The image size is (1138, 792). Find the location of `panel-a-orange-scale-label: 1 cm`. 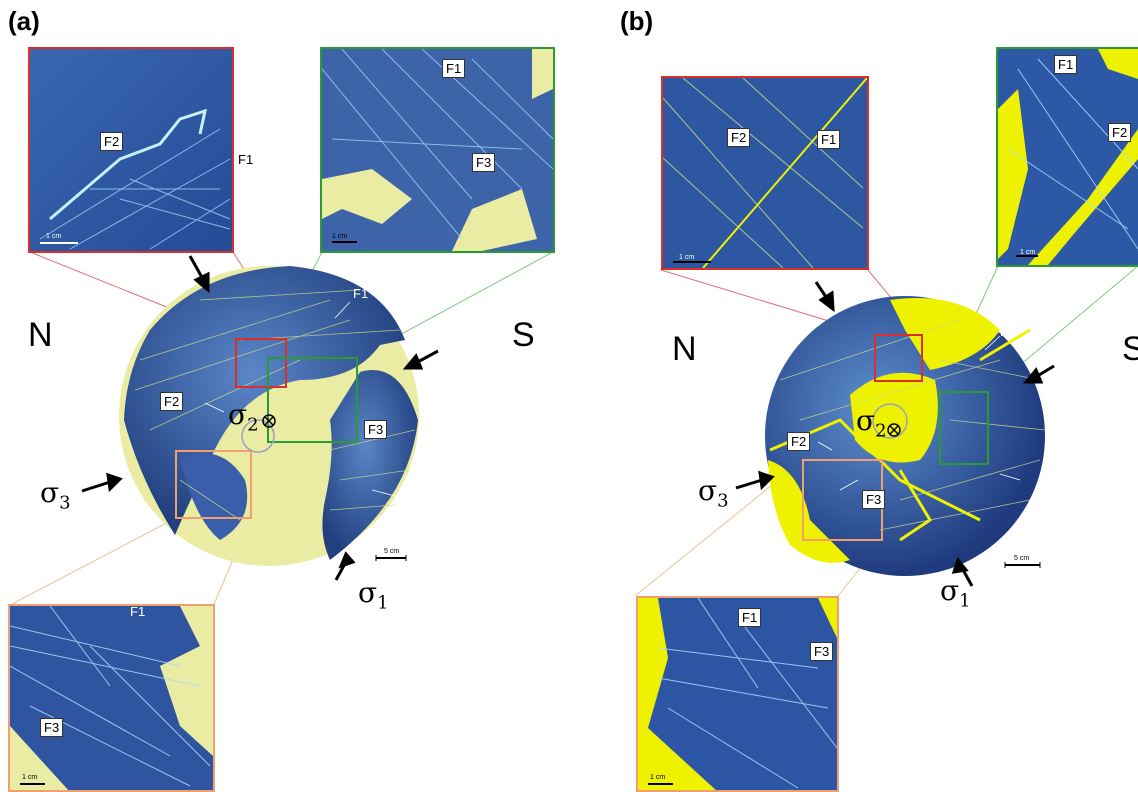

panel-a-orange-scale-label: 1 cm is located at coordinates (30, 777).